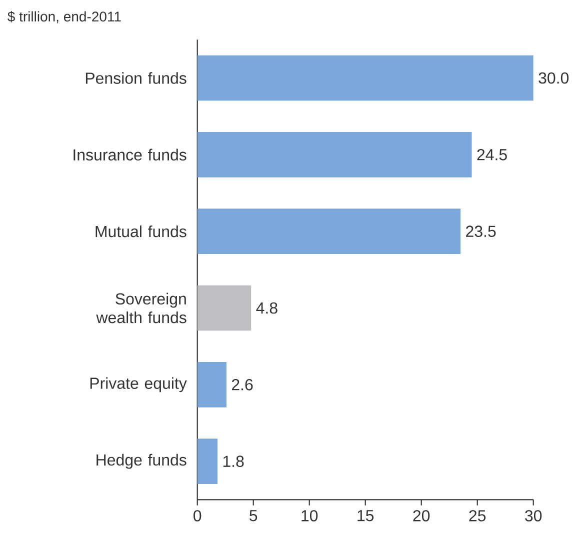 The image size is (577, 537). Describe the element at coordinates (310, 516) in the screenshot. I see `x-tick-label: 10` at that location.